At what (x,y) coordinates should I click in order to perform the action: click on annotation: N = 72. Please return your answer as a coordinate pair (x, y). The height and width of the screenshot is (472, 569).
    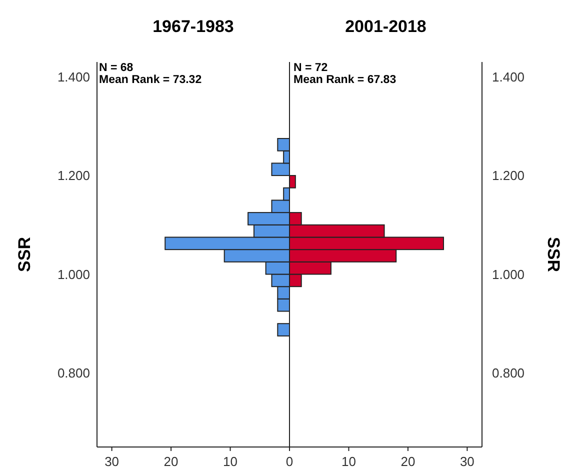
    Looking at the image, I should click on (311, 68).